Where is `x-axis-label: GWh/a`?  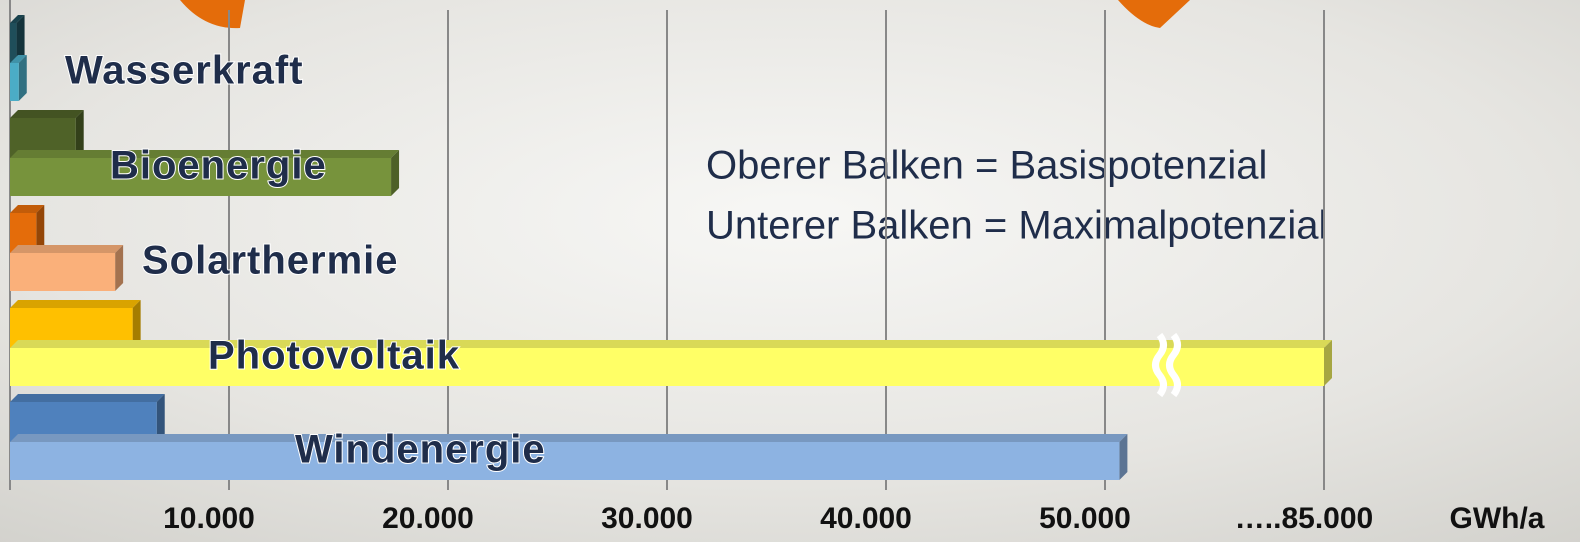
x-axis-label: GWh/a is located at coordinates (1497, 518).